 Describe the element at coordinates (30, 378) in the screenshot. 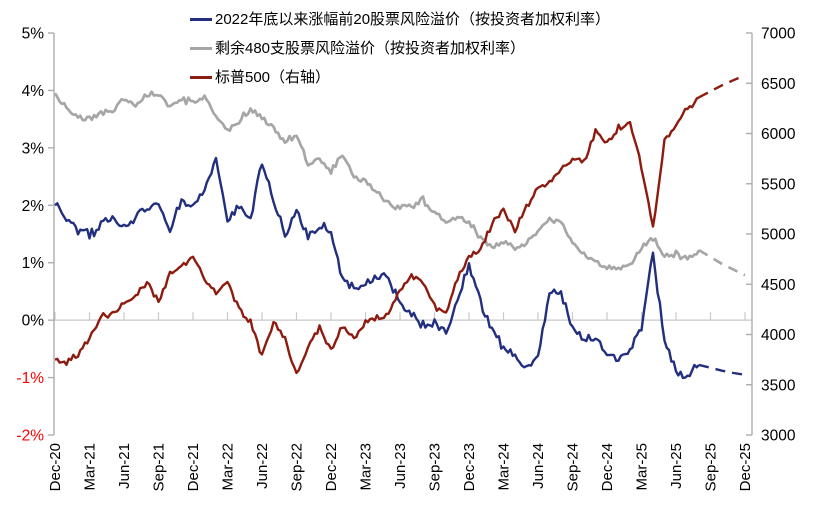

I see `y-left-tick-label: -1%` at that location.